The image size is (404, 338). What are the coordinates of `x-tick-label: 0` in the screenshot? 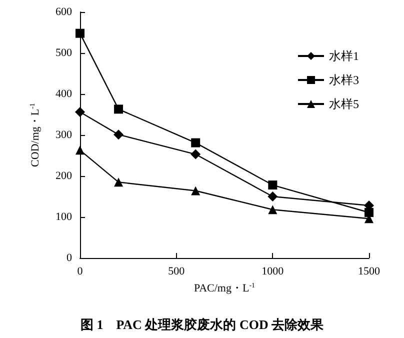 It's located at (80, 272).